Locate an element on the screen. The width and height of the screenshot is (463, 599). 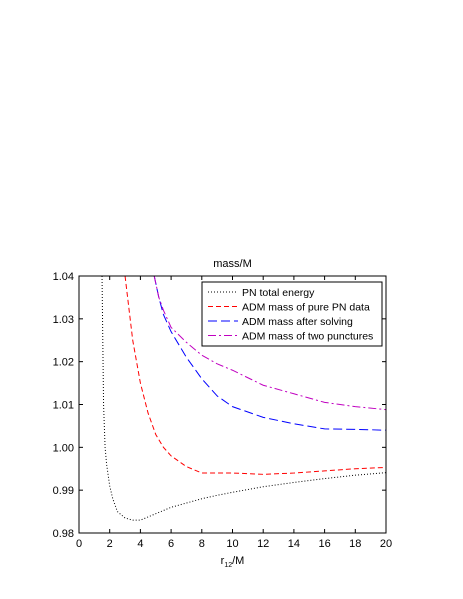
x-tick-label: 8 is located at coordinates (202, 544).